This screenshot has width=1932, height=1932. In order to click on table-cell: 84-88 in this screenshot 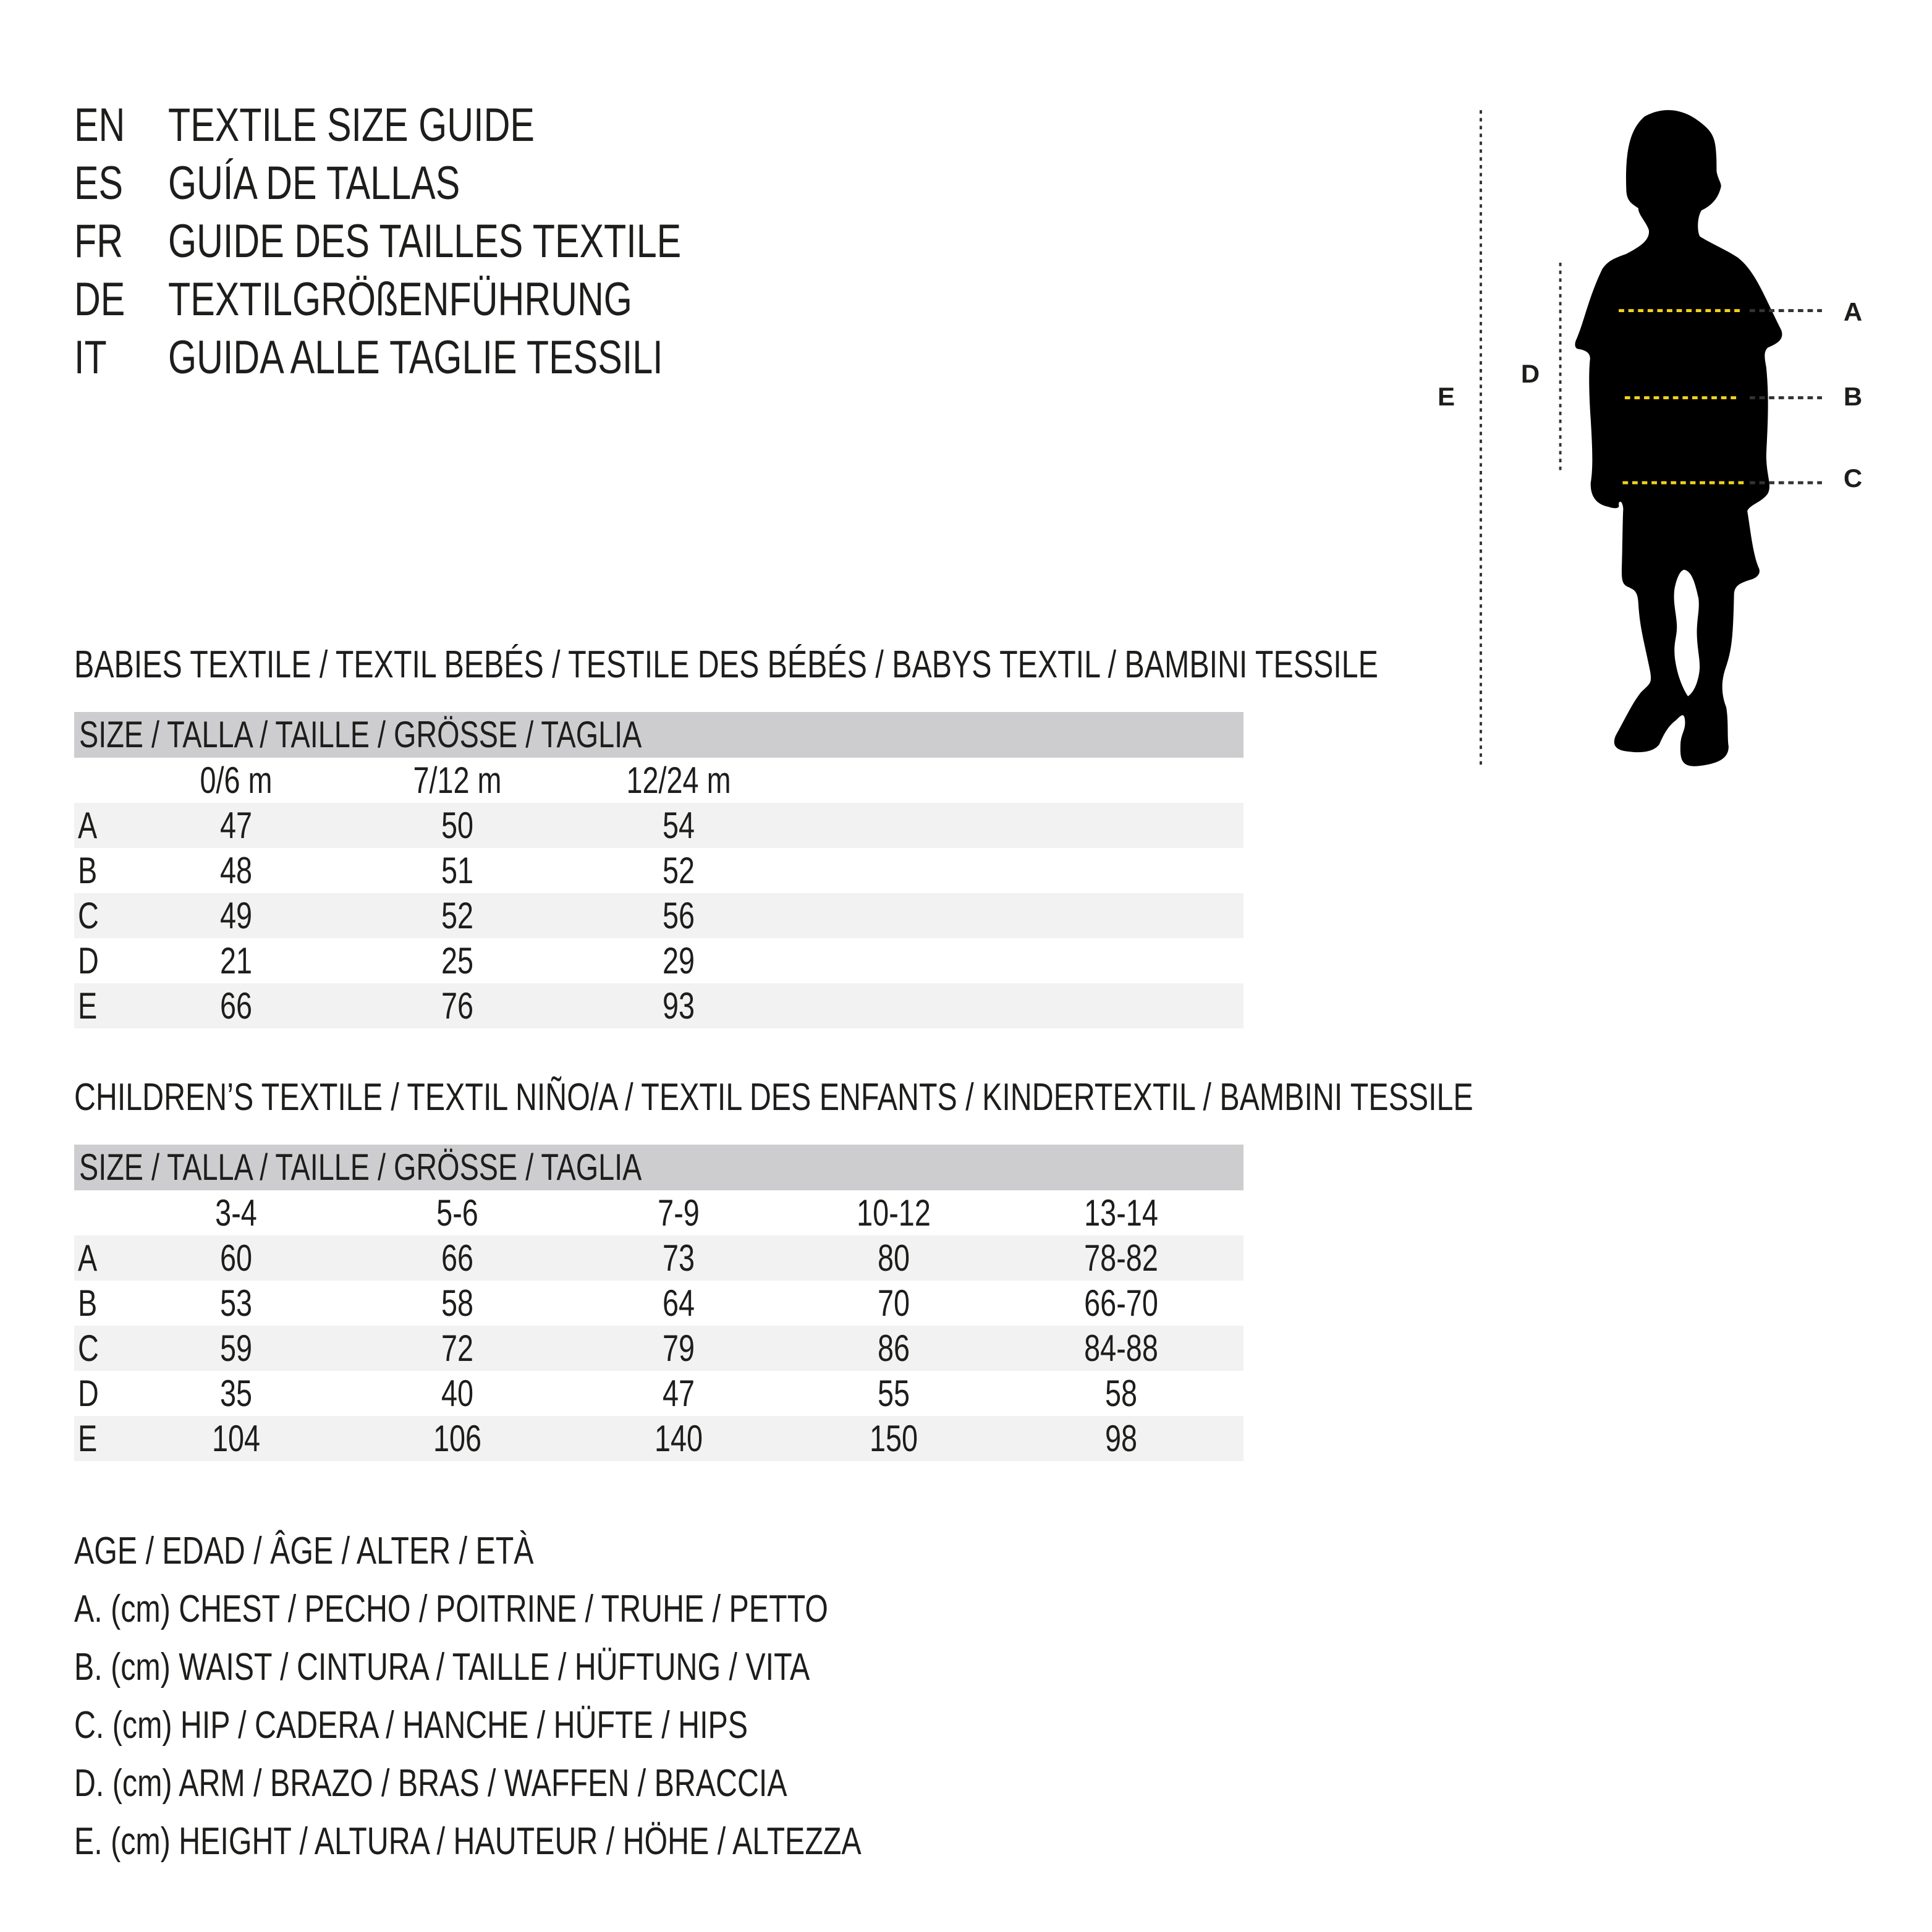, I will do `click(1121, 1348)`.